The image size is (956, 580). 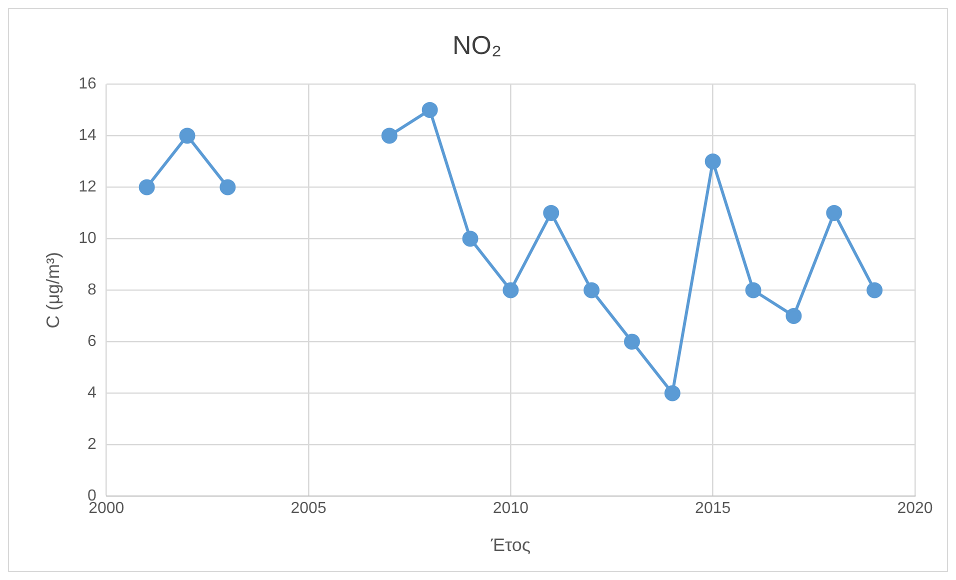 I want to click on y-tick-label: 6, so click(x=91, y=341).